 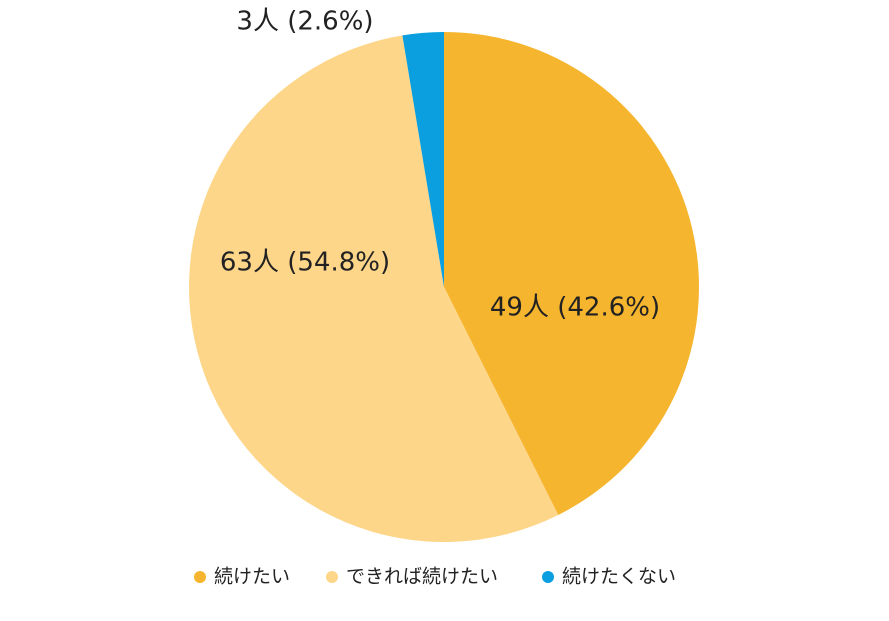 I want to click on pie-slice, so click(x=423, y=159).